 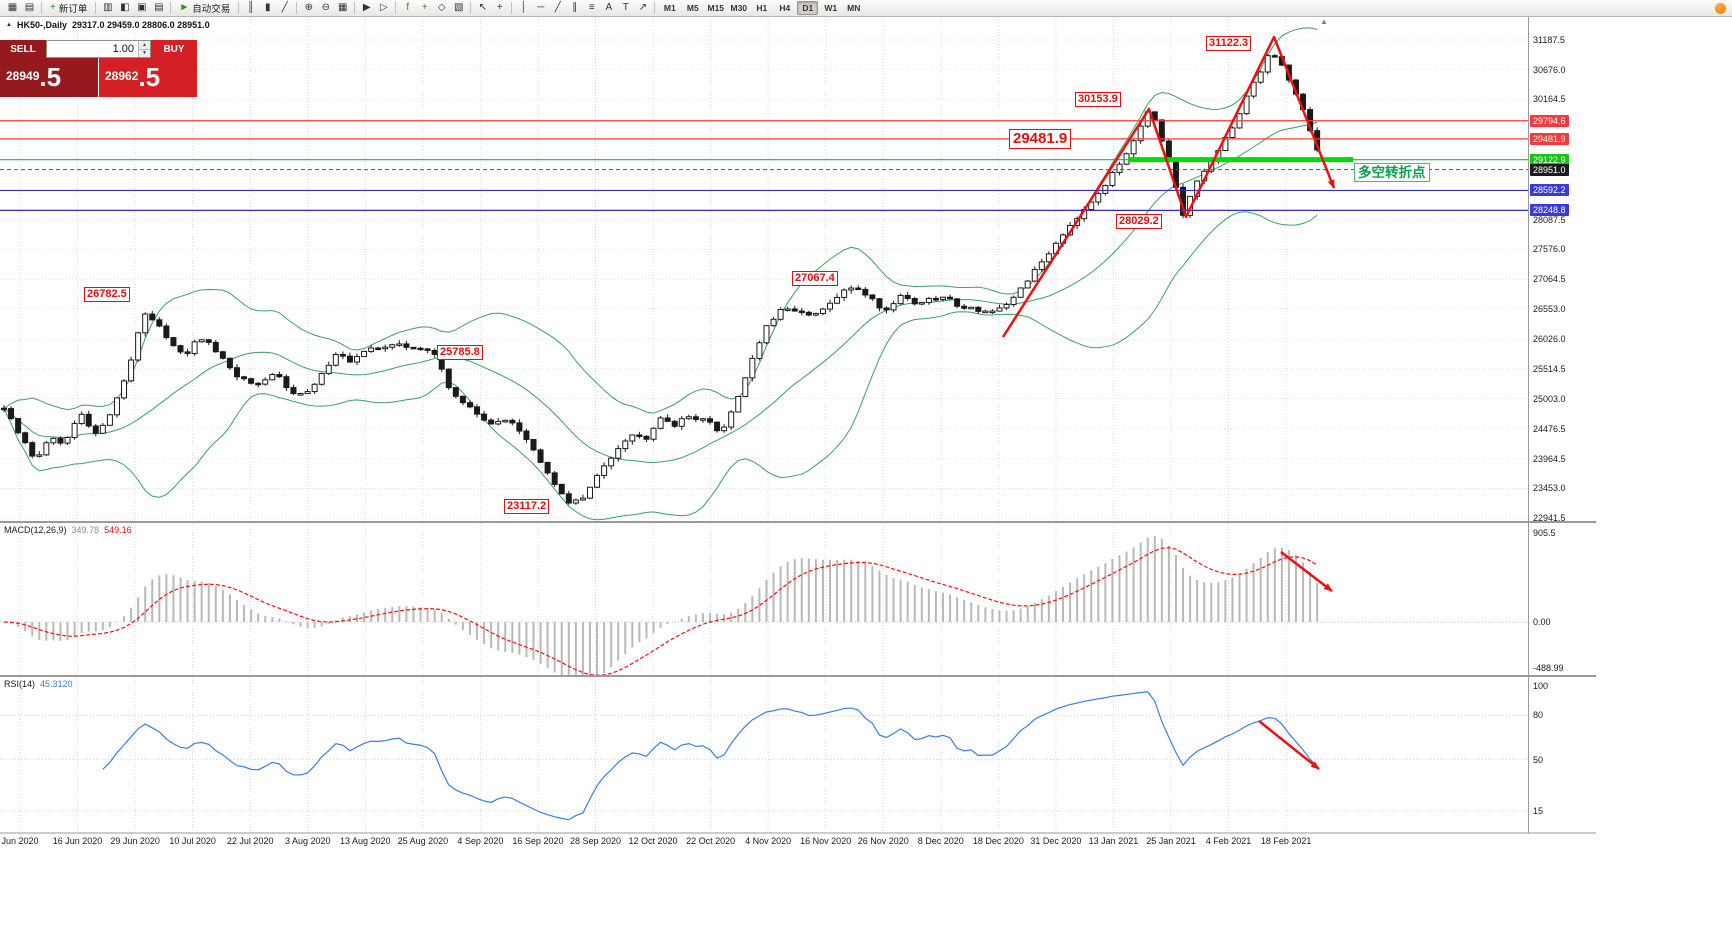 What do you see at coordinates (1324, 21) in the screenshot?
I see `scroll-marker-icon: ▲` at bounding box center [1324, 21].